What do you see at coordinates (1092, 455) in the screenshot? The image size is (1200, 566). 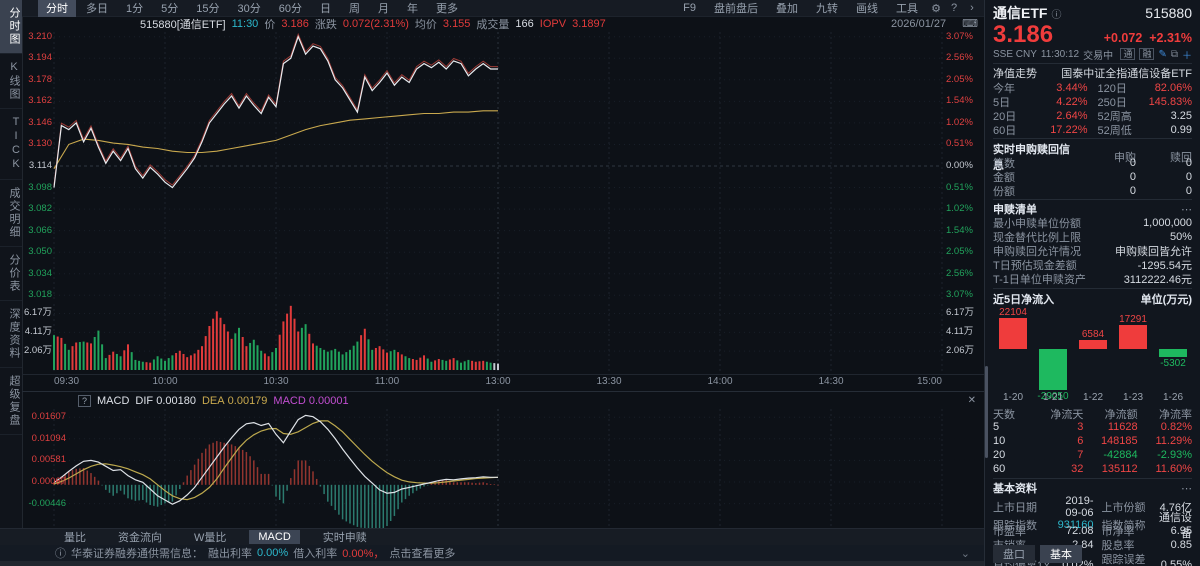 I see `flow-table-row: 20 7 -42884 -2.93%` at bounding box center [1092, 455].